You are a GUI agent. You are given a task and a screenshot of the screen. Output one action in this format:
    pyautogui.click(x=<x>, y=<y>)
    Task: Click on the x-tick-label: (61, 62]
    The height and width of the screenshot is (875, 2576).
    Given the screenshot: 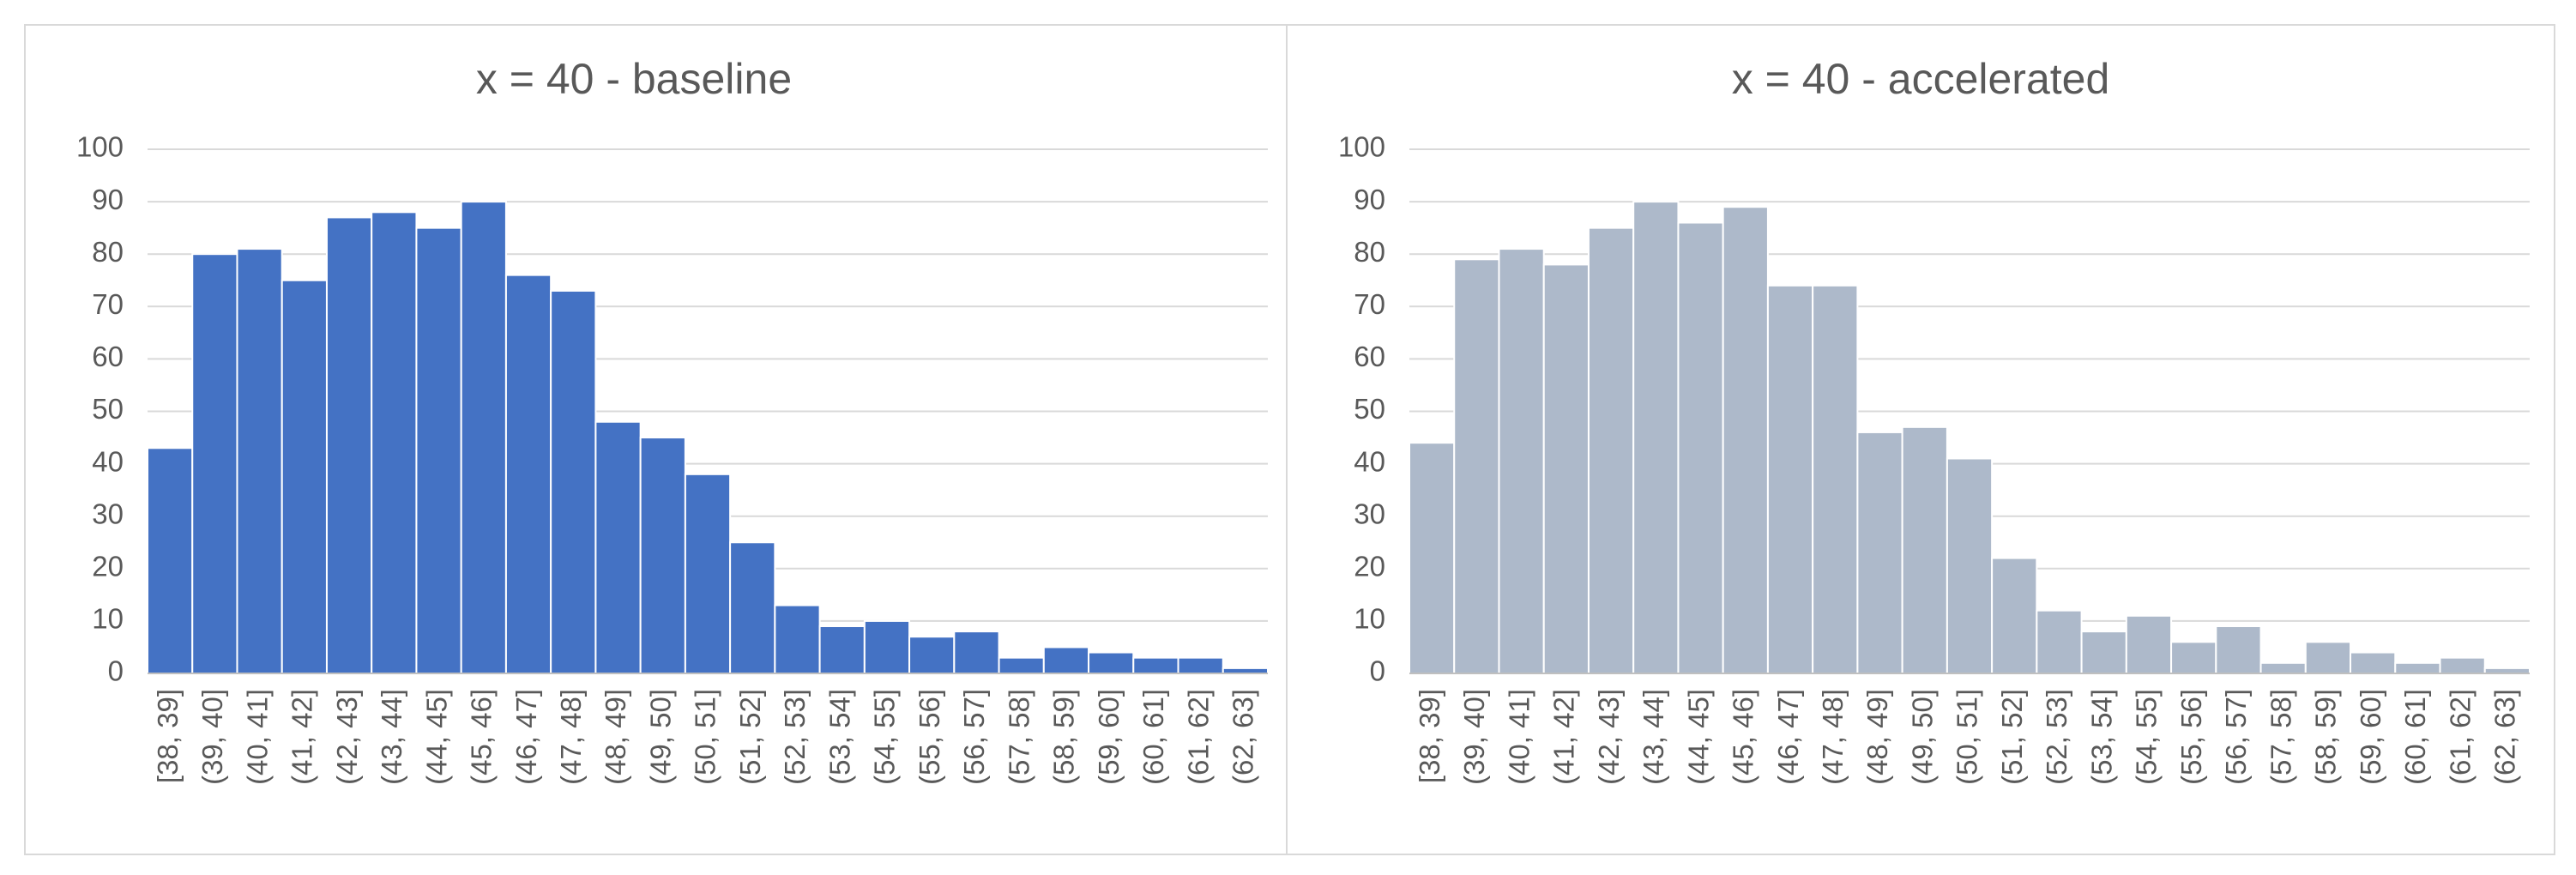 What is the action you would take?
    pyautogui.click(x=2460, y=737)
    